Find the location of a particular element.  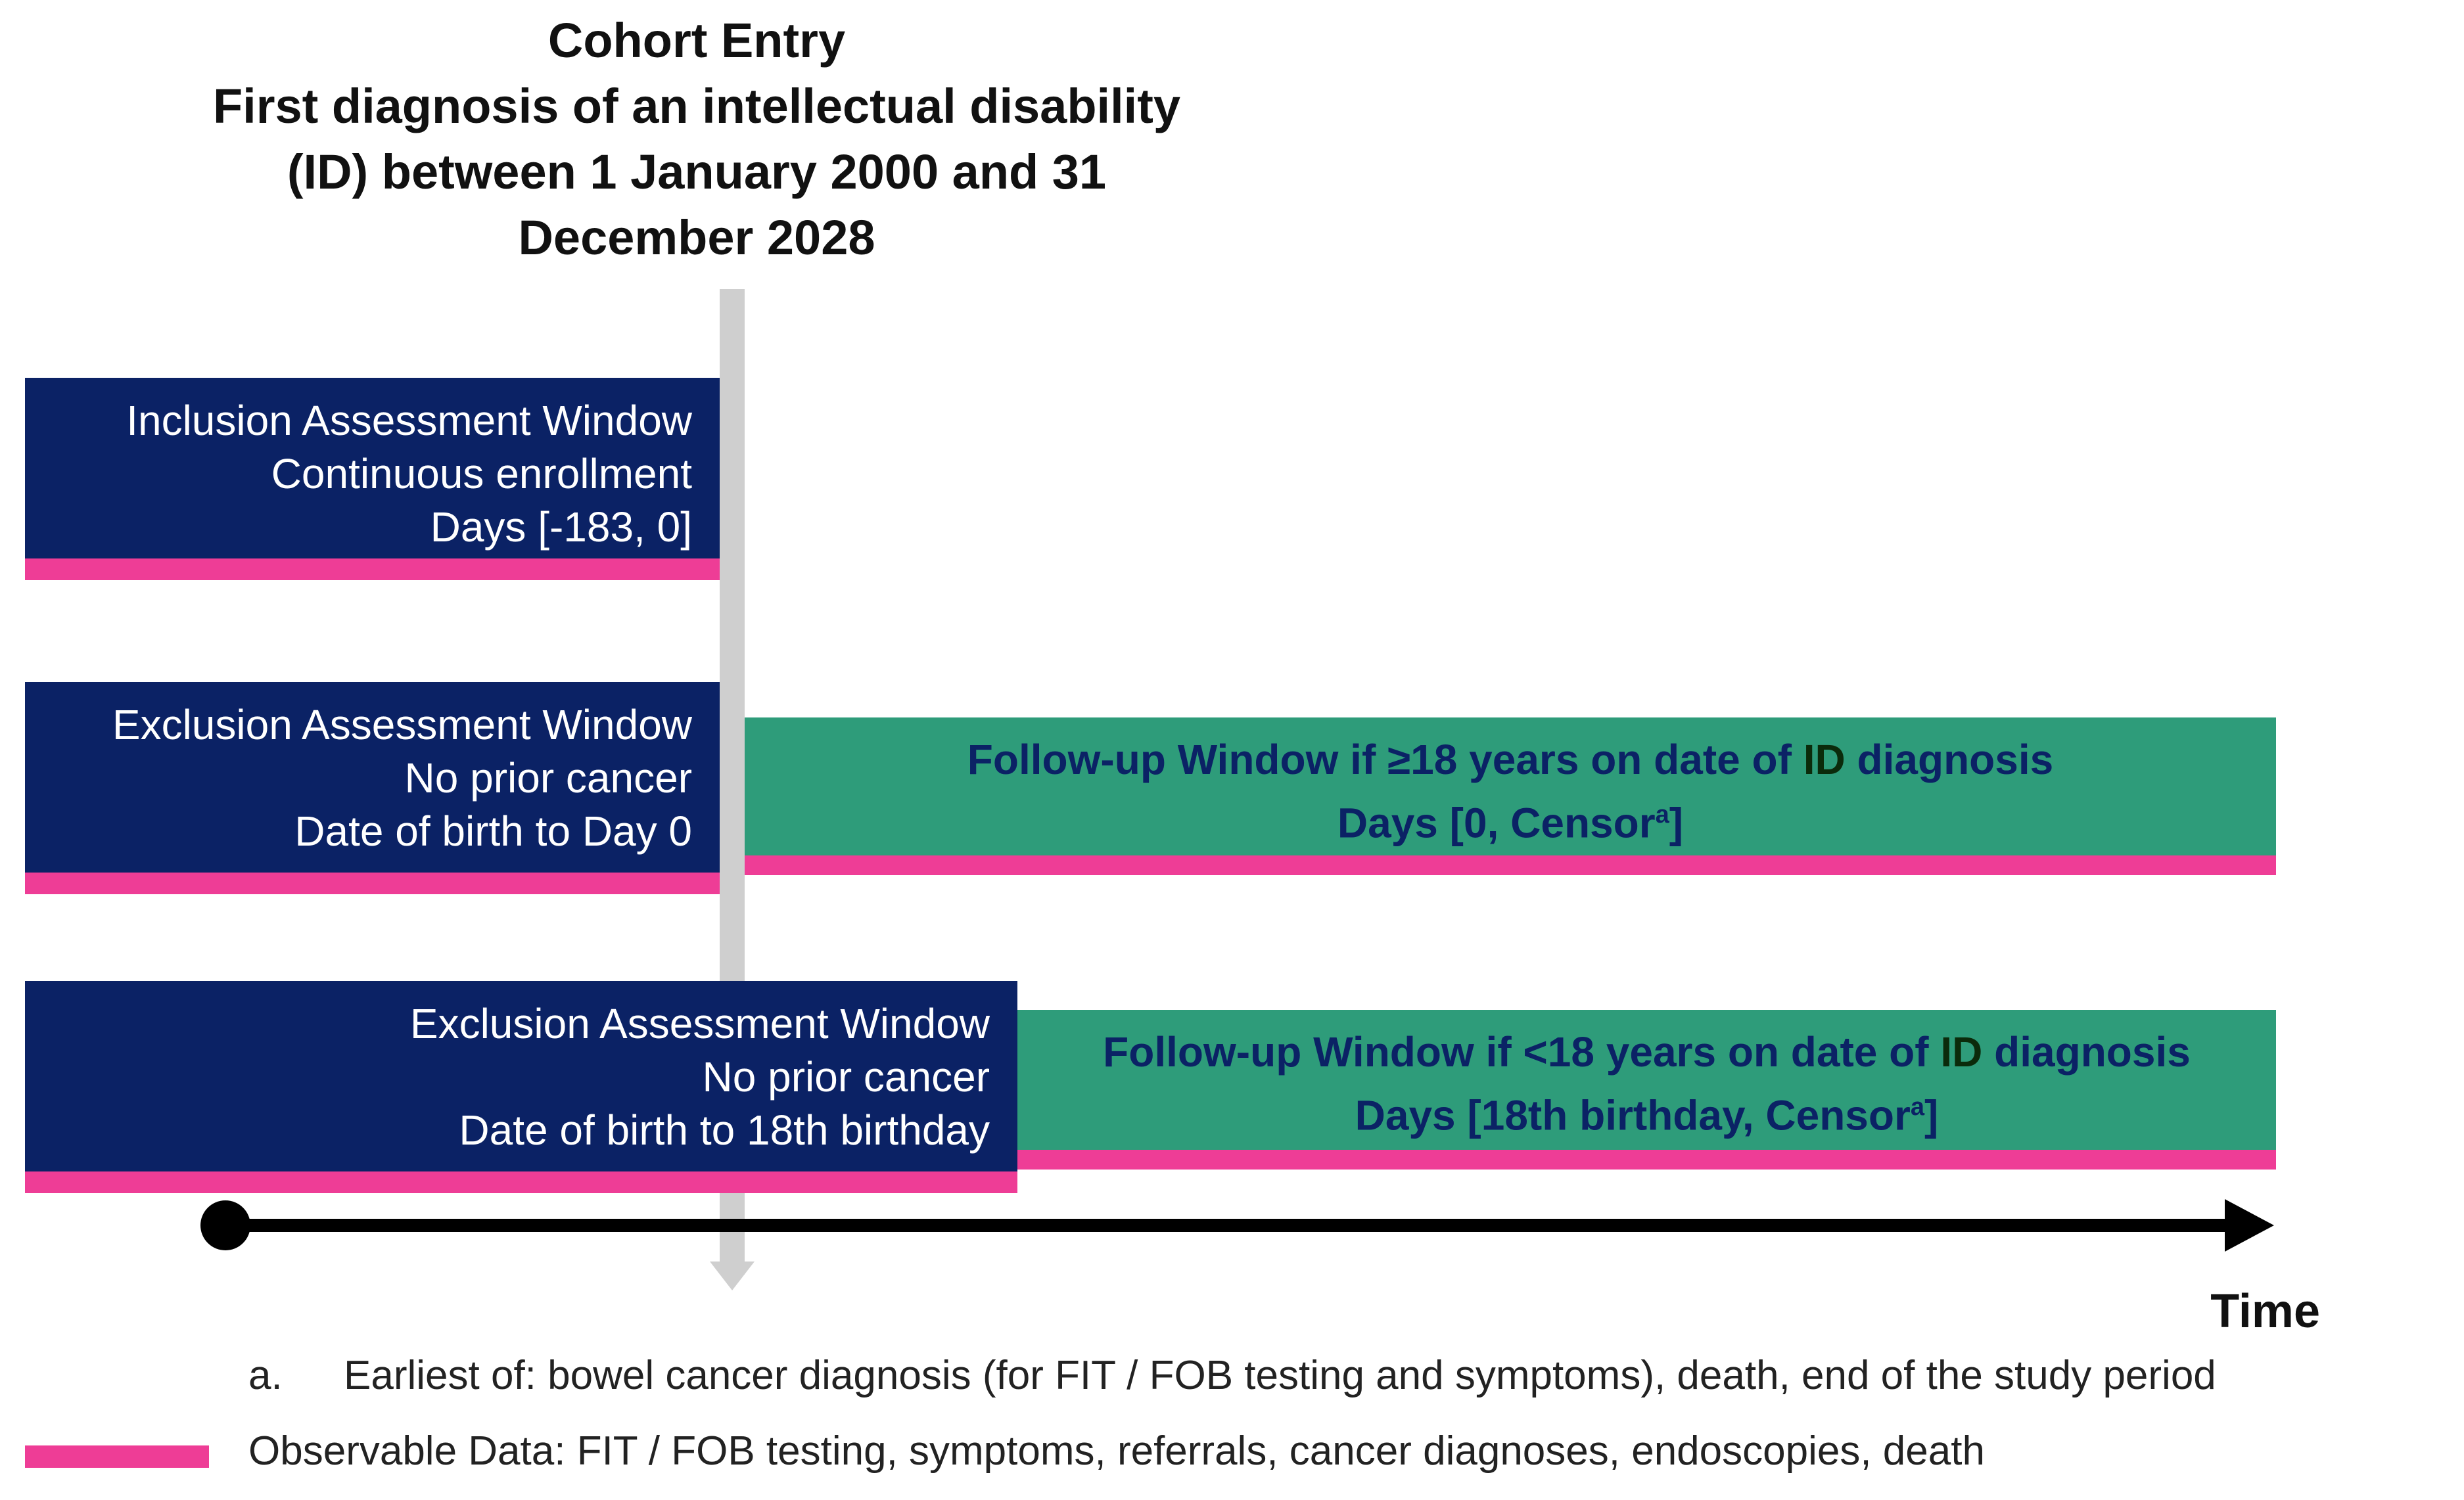

followup-adult-days-end: ] is located at coordinates (1676, 823).